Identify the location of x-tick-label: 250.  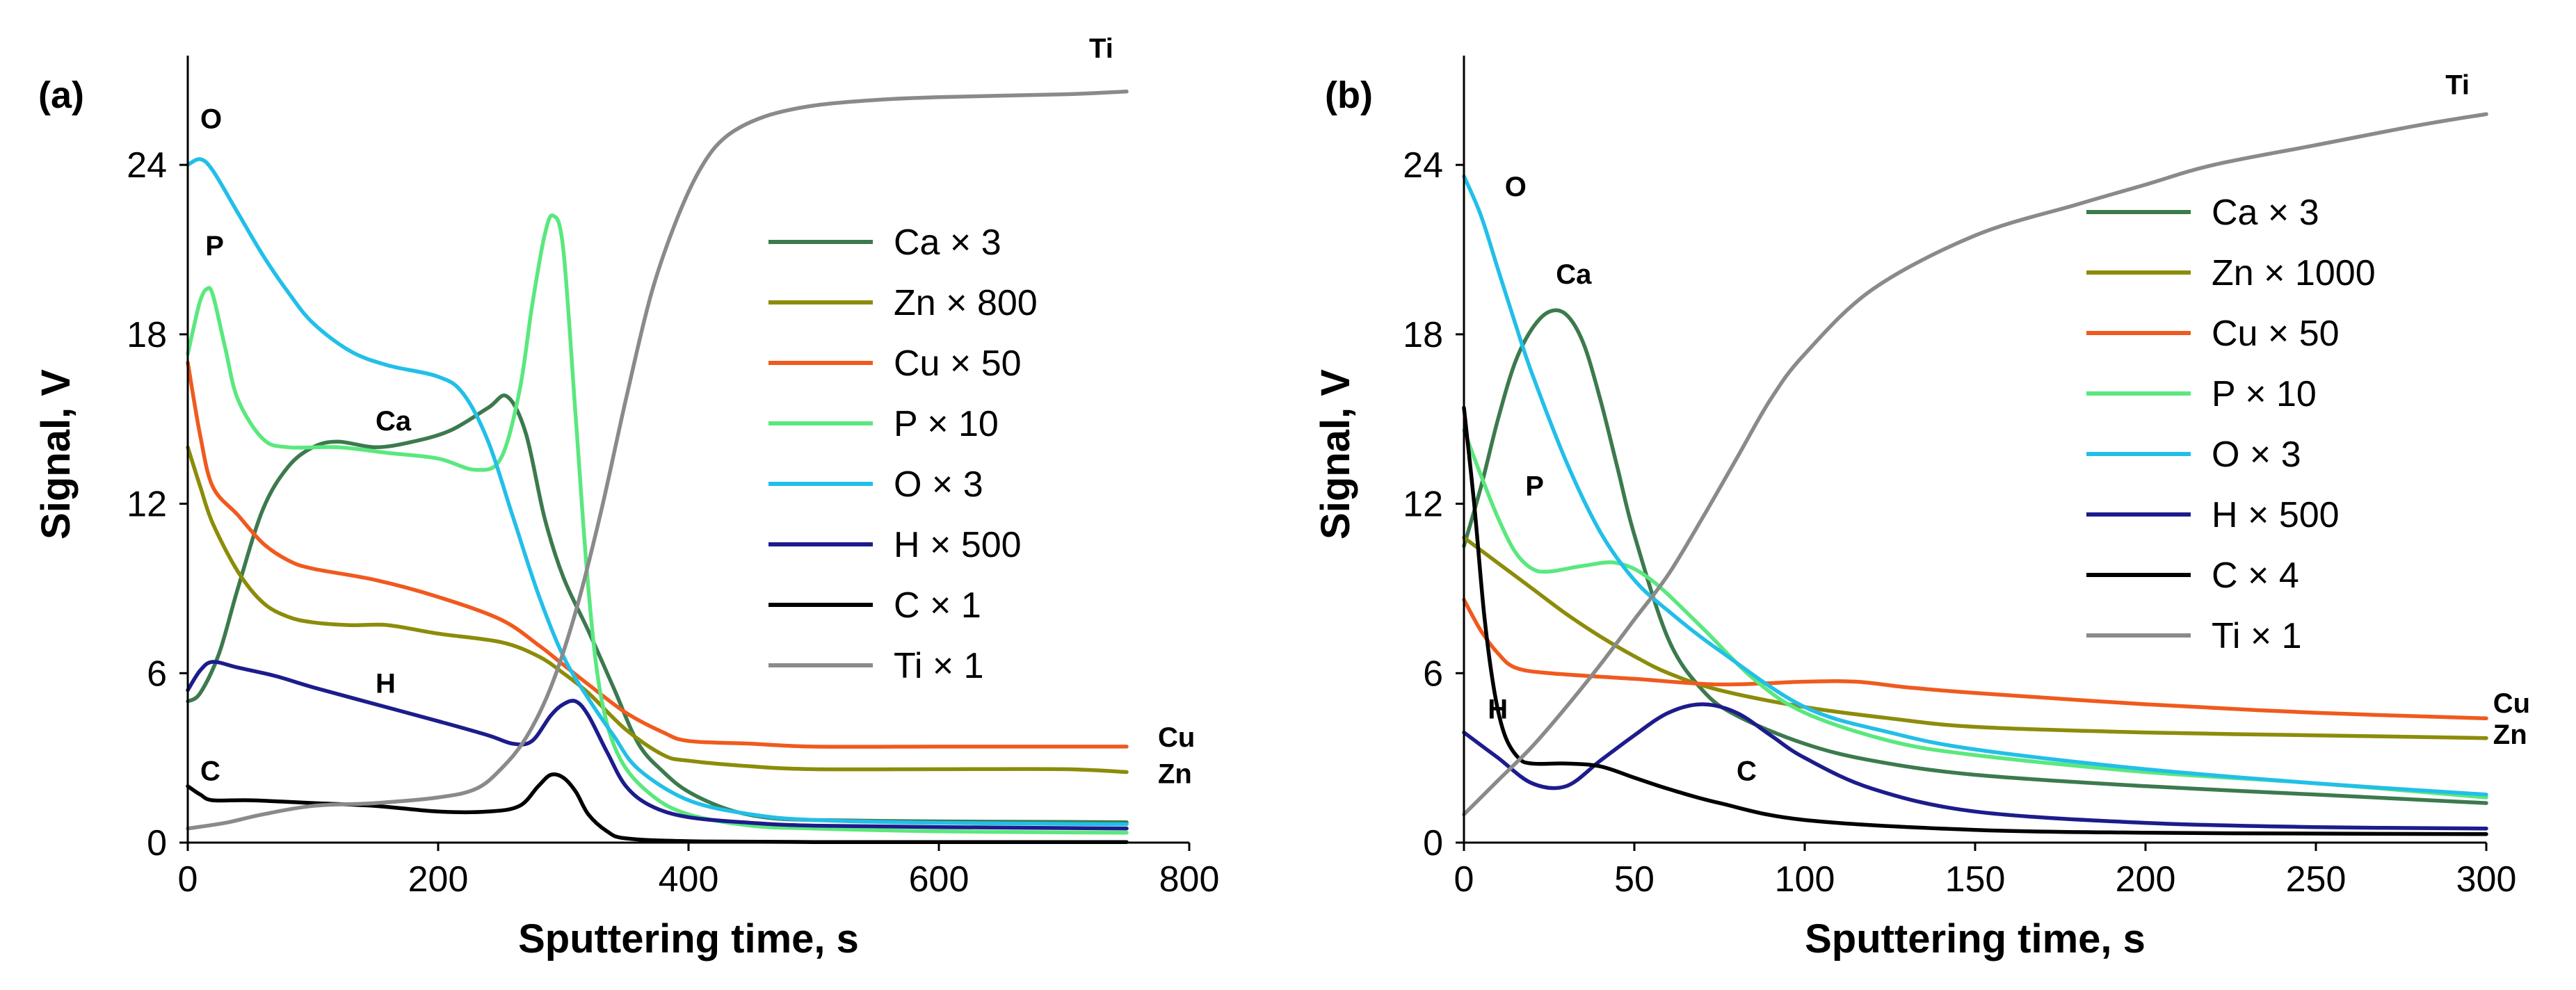
(2316, 879).